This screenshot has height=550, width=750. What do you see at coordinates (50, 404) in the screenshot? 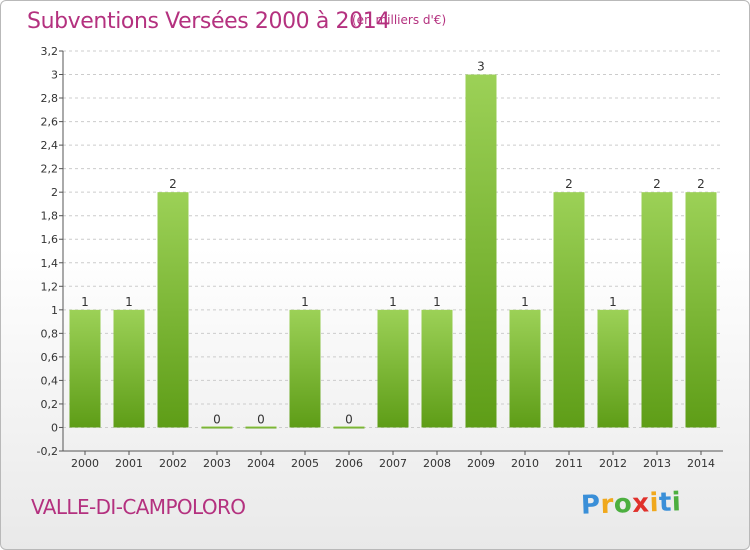
I see `y-tick-label: 0,2` at bounding box center [50, 404].